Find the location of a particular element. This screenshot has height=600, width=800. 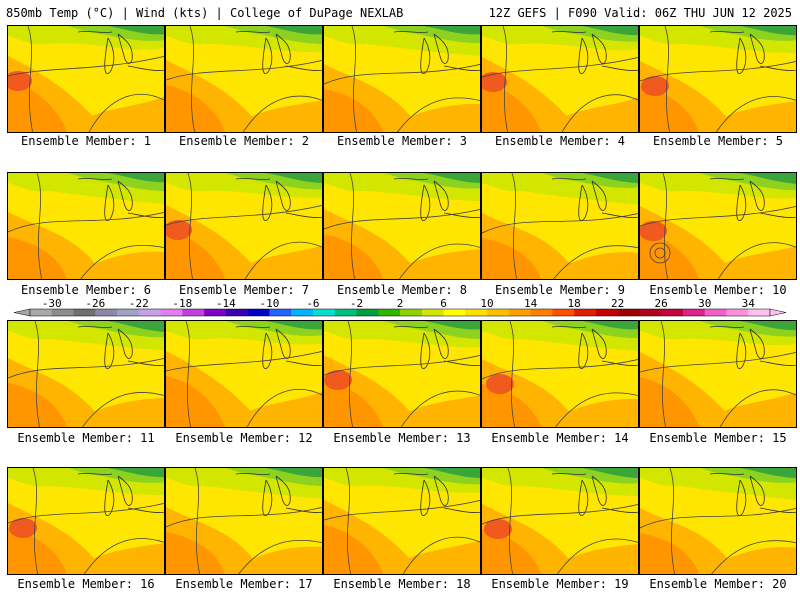

member-caption: Ensemble Member: 8 is located at coordinates (402, 290).